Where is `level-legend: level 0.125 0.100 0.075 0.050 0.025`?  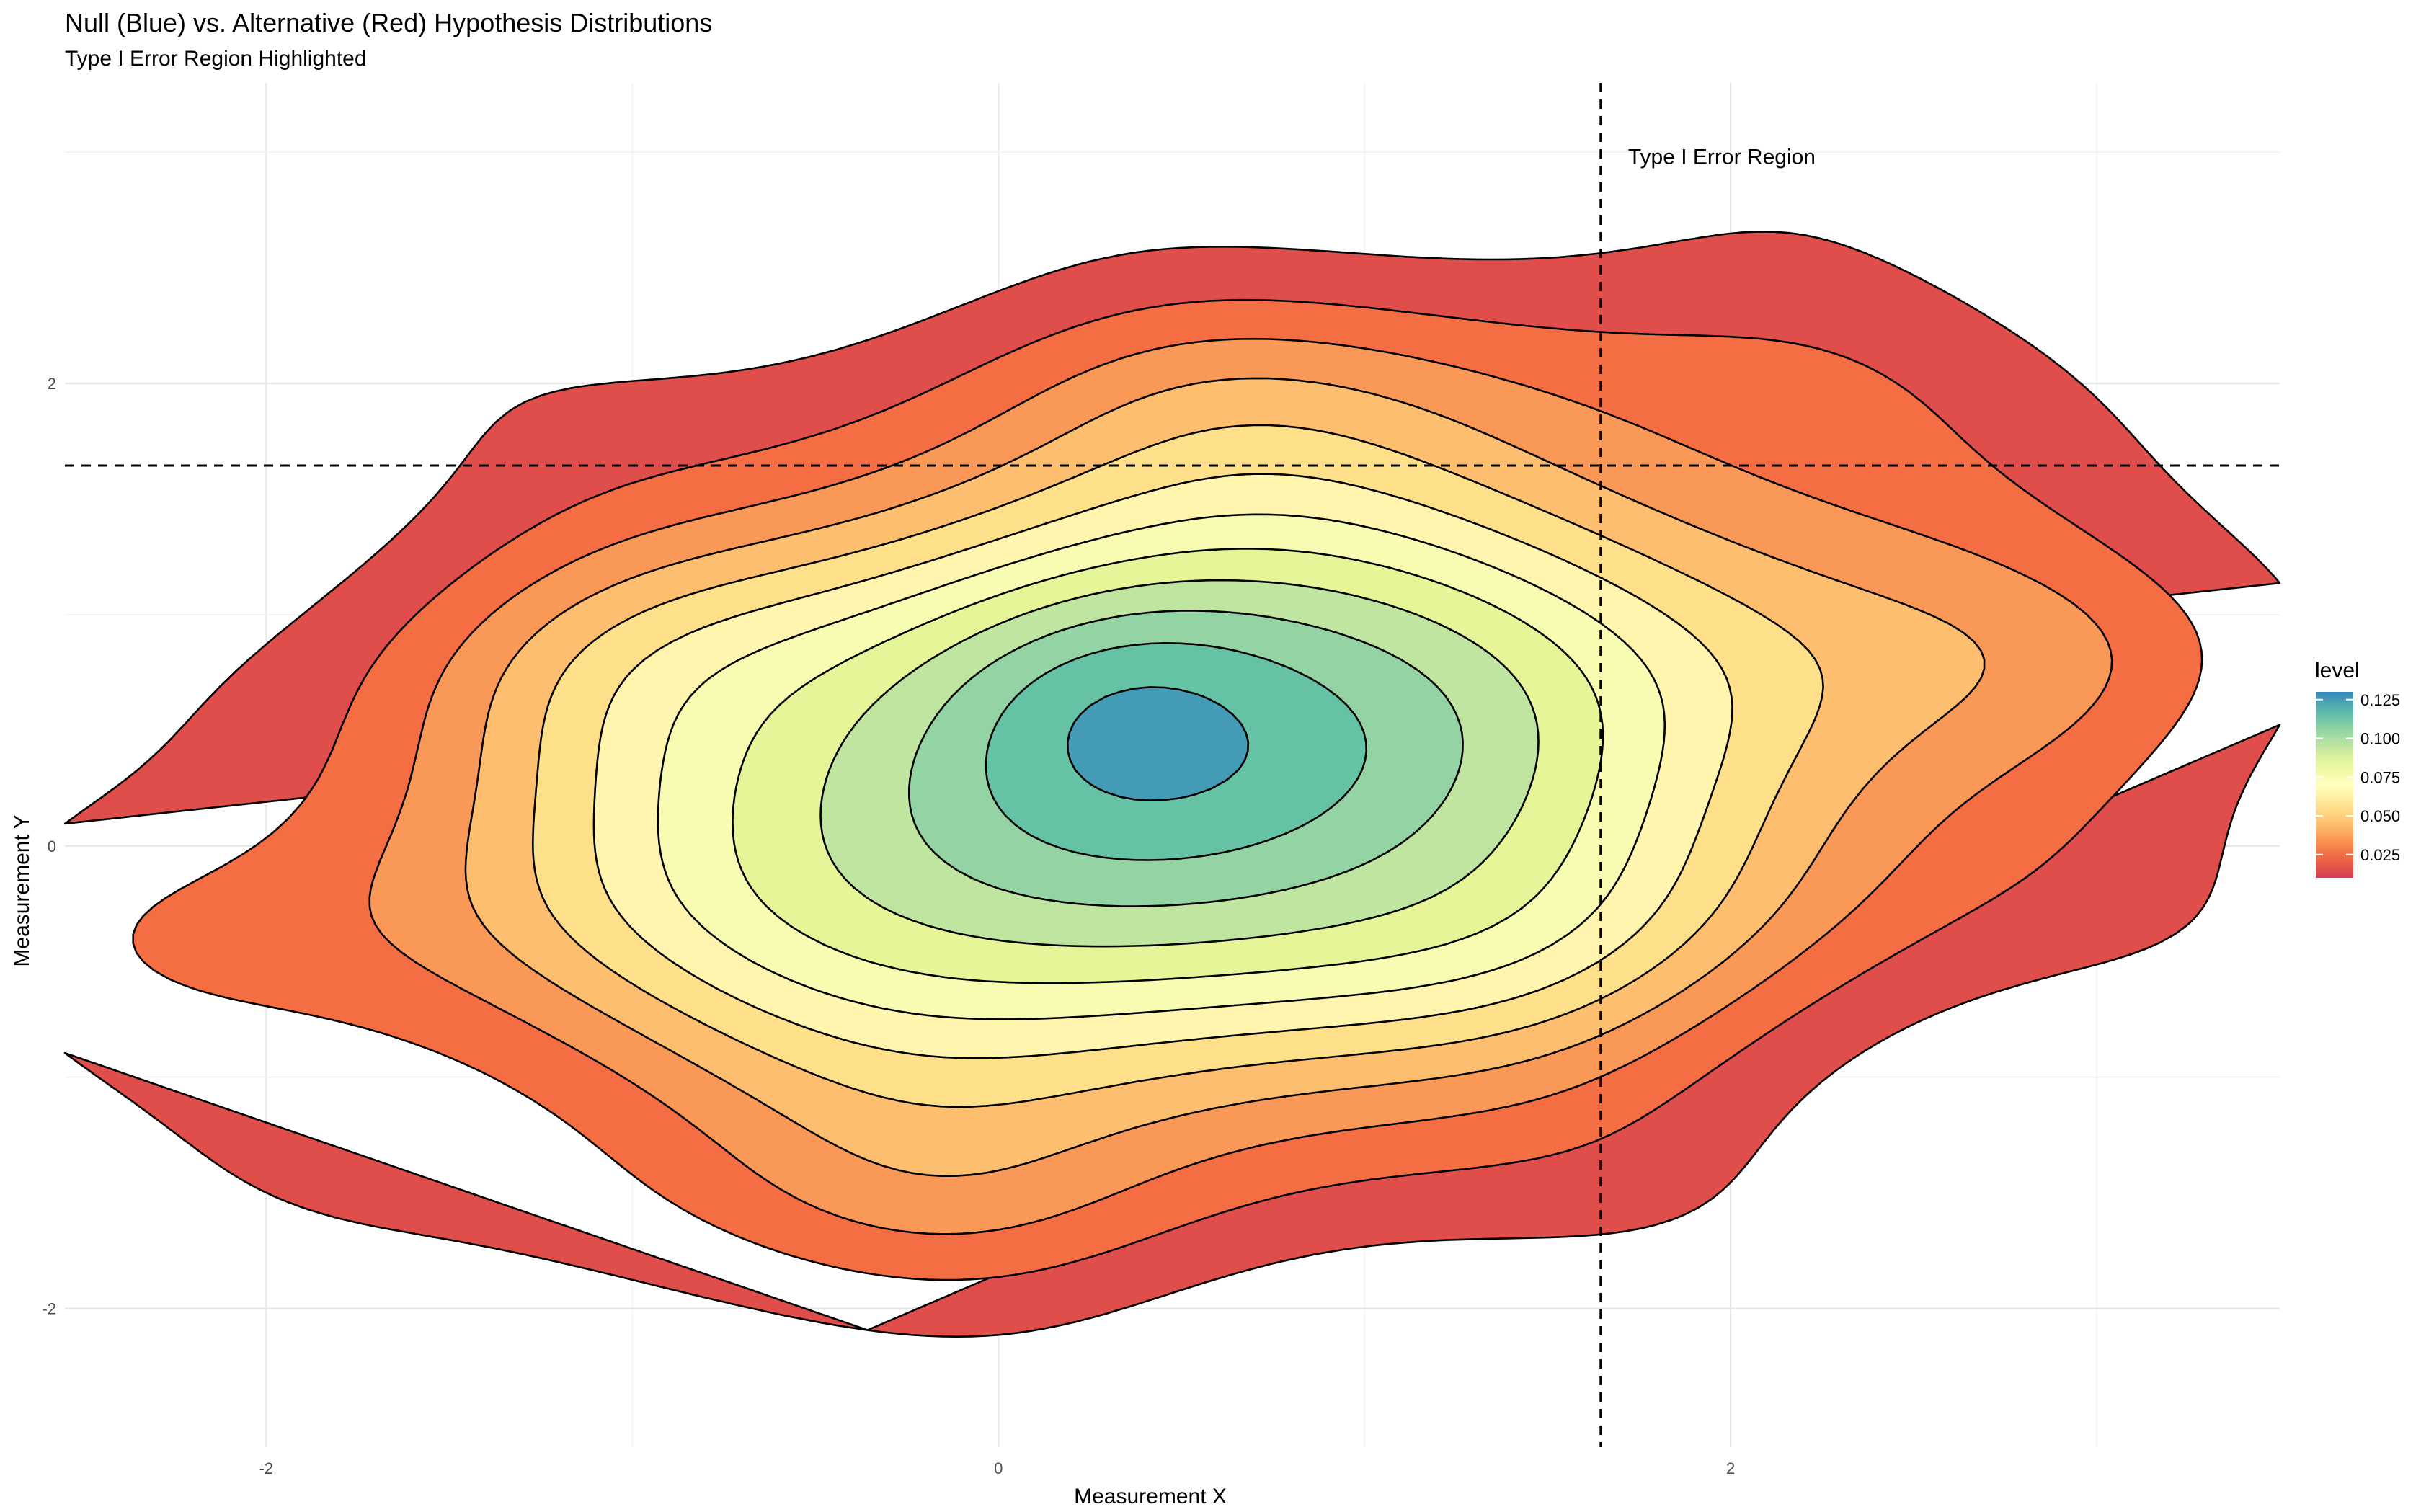
level-legend: level 0.125 0.100 0.075 0.050 0.025 is located at coordinates (2357, 768).